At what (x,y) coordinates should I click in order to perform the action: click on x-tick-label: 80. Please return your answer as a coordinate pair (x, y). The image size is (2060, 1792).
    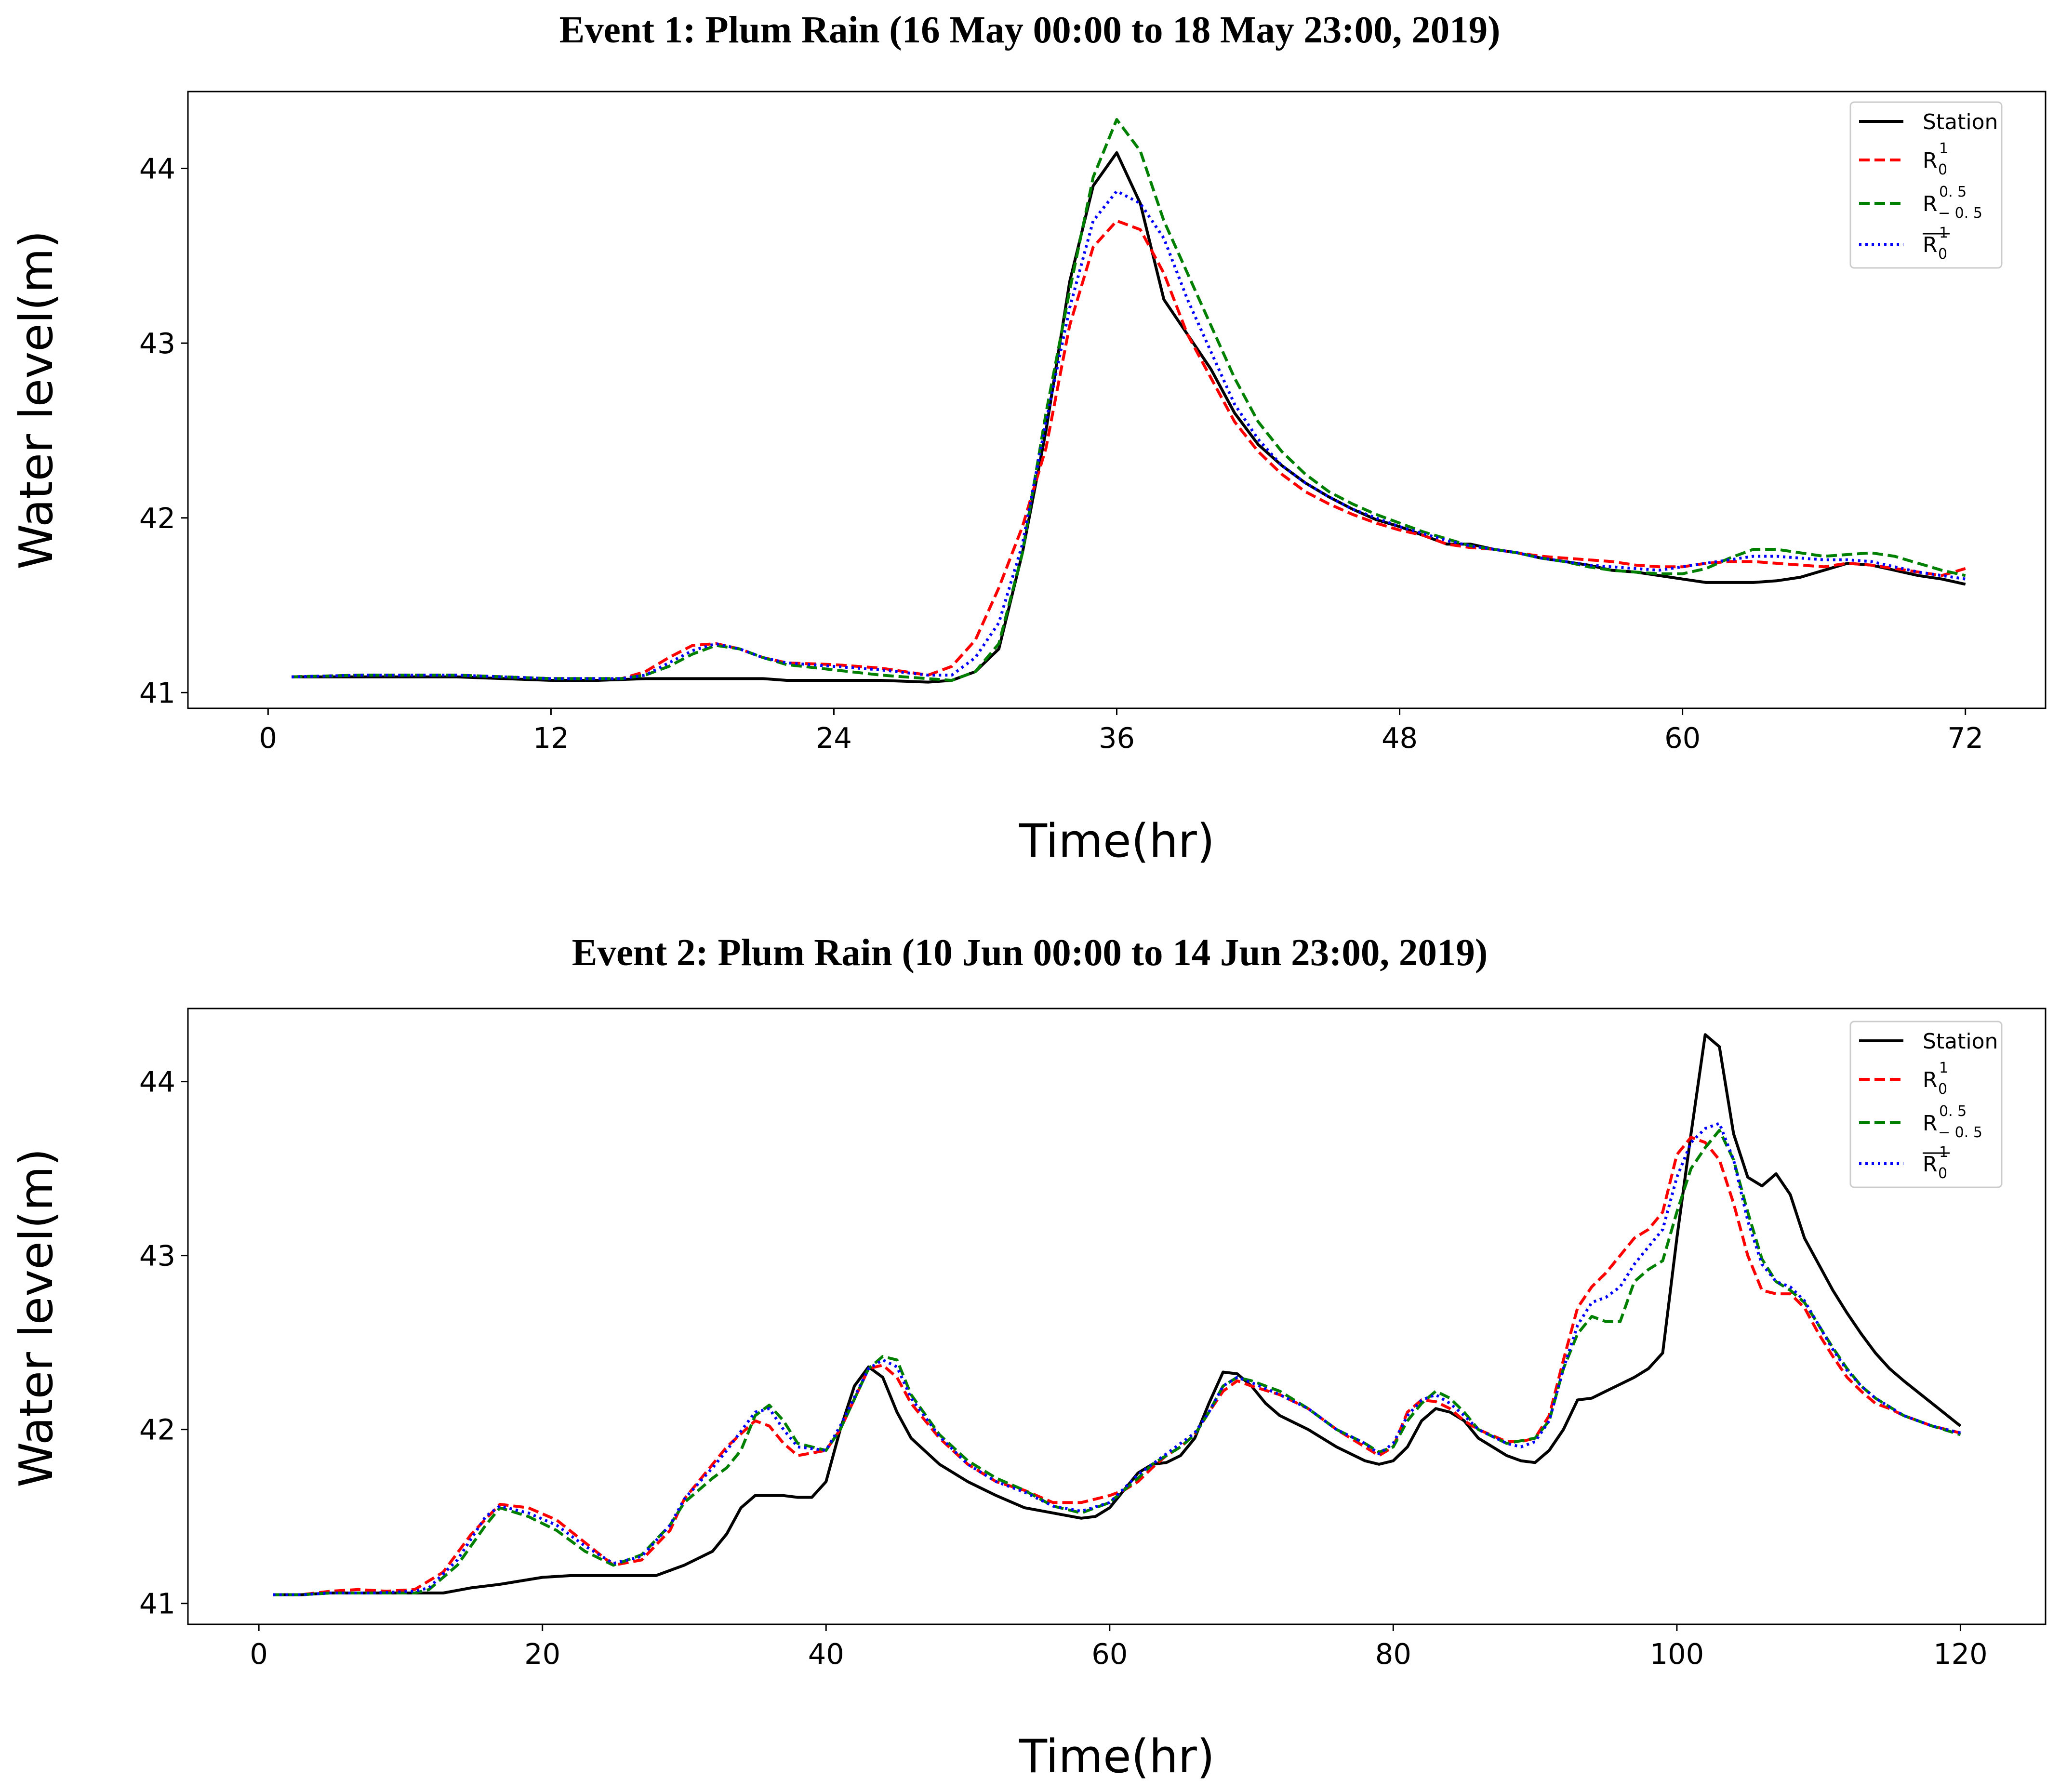
    Looking at the image, I should click on (1393, 1654).